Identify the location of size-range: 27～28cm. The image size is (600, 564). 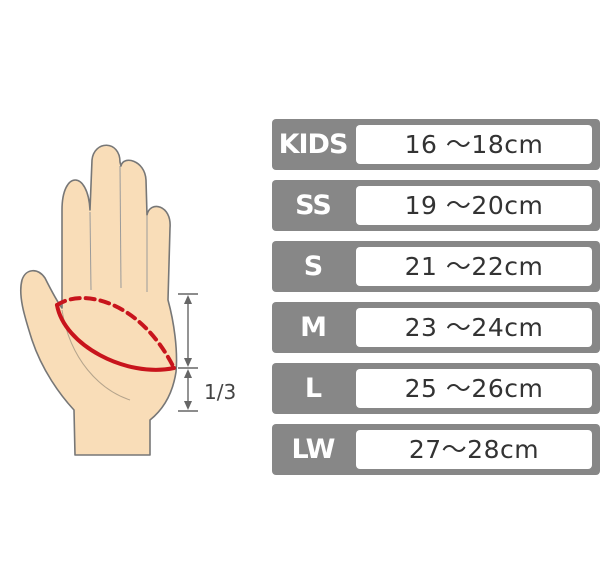
(474, 449).